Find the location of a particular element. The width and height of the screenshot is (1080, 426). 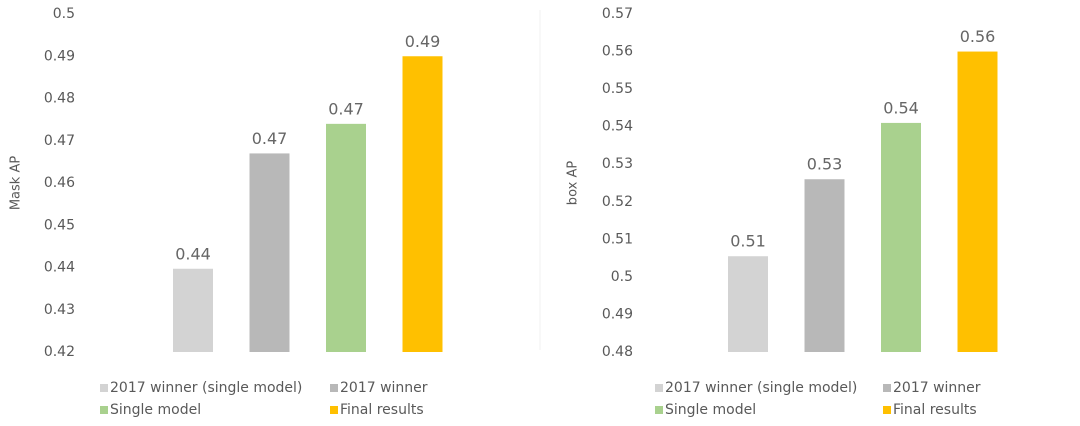

value-label: 0.56 is located at coordinates (978, 36).